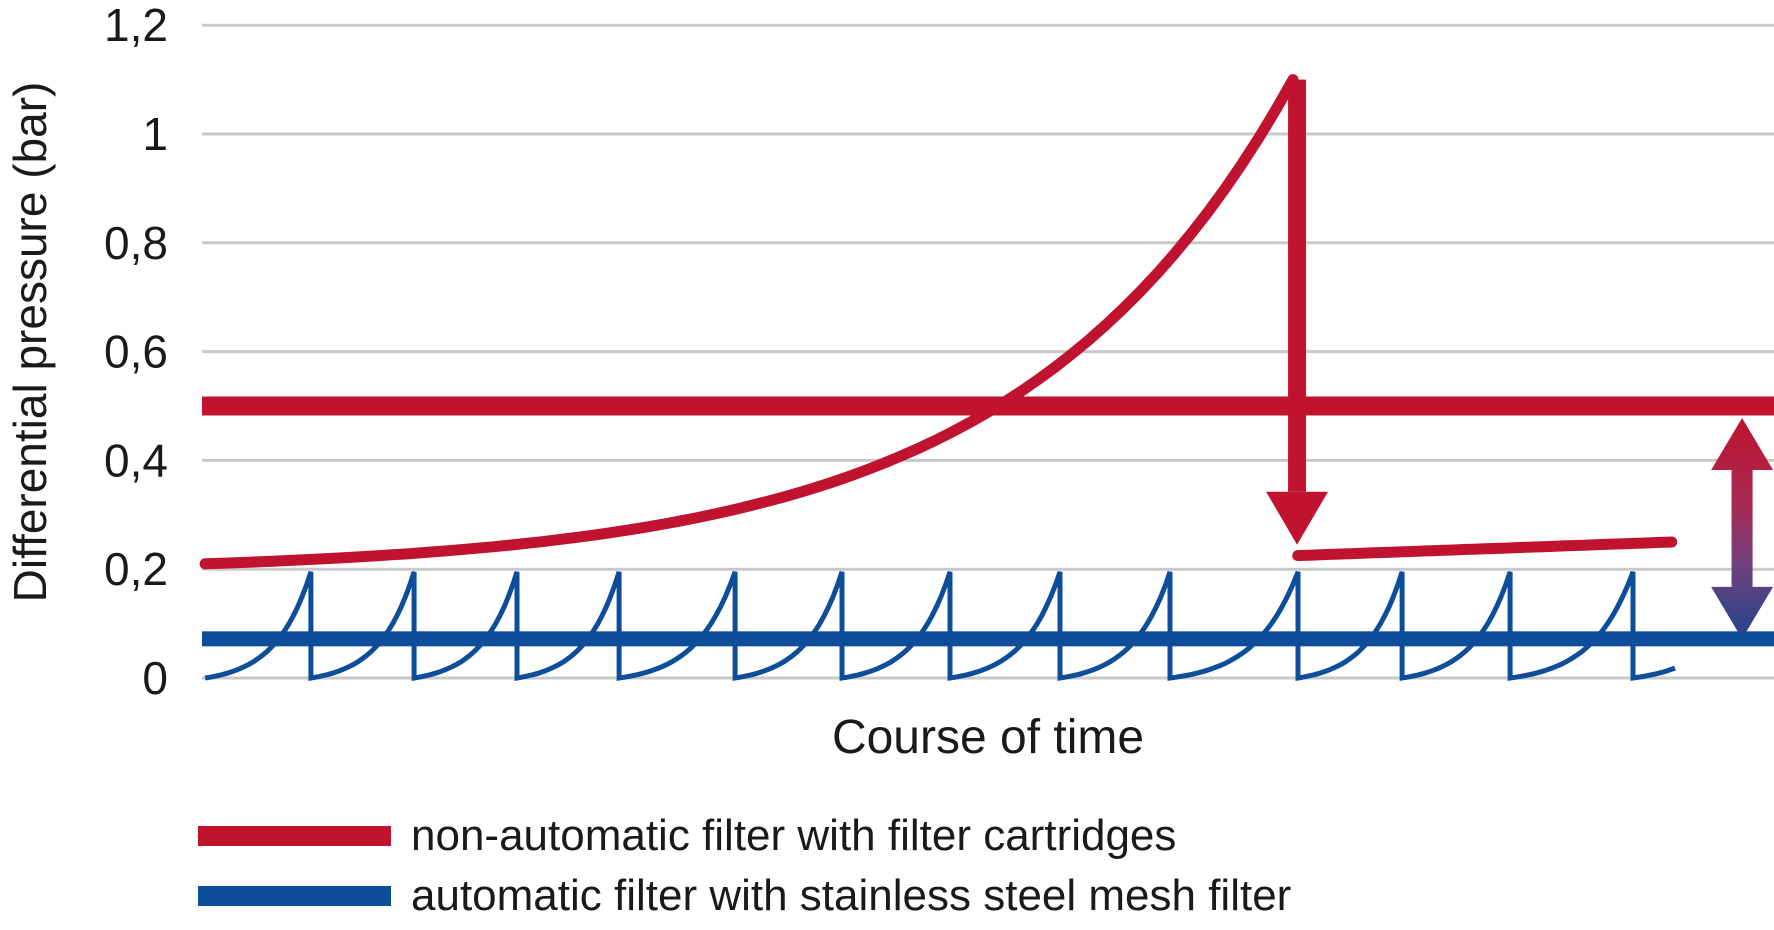  What do you see at coordinates (988, 639) in the screenshot?
I see `blue-threshold-line` at bounding box center [988, 639].